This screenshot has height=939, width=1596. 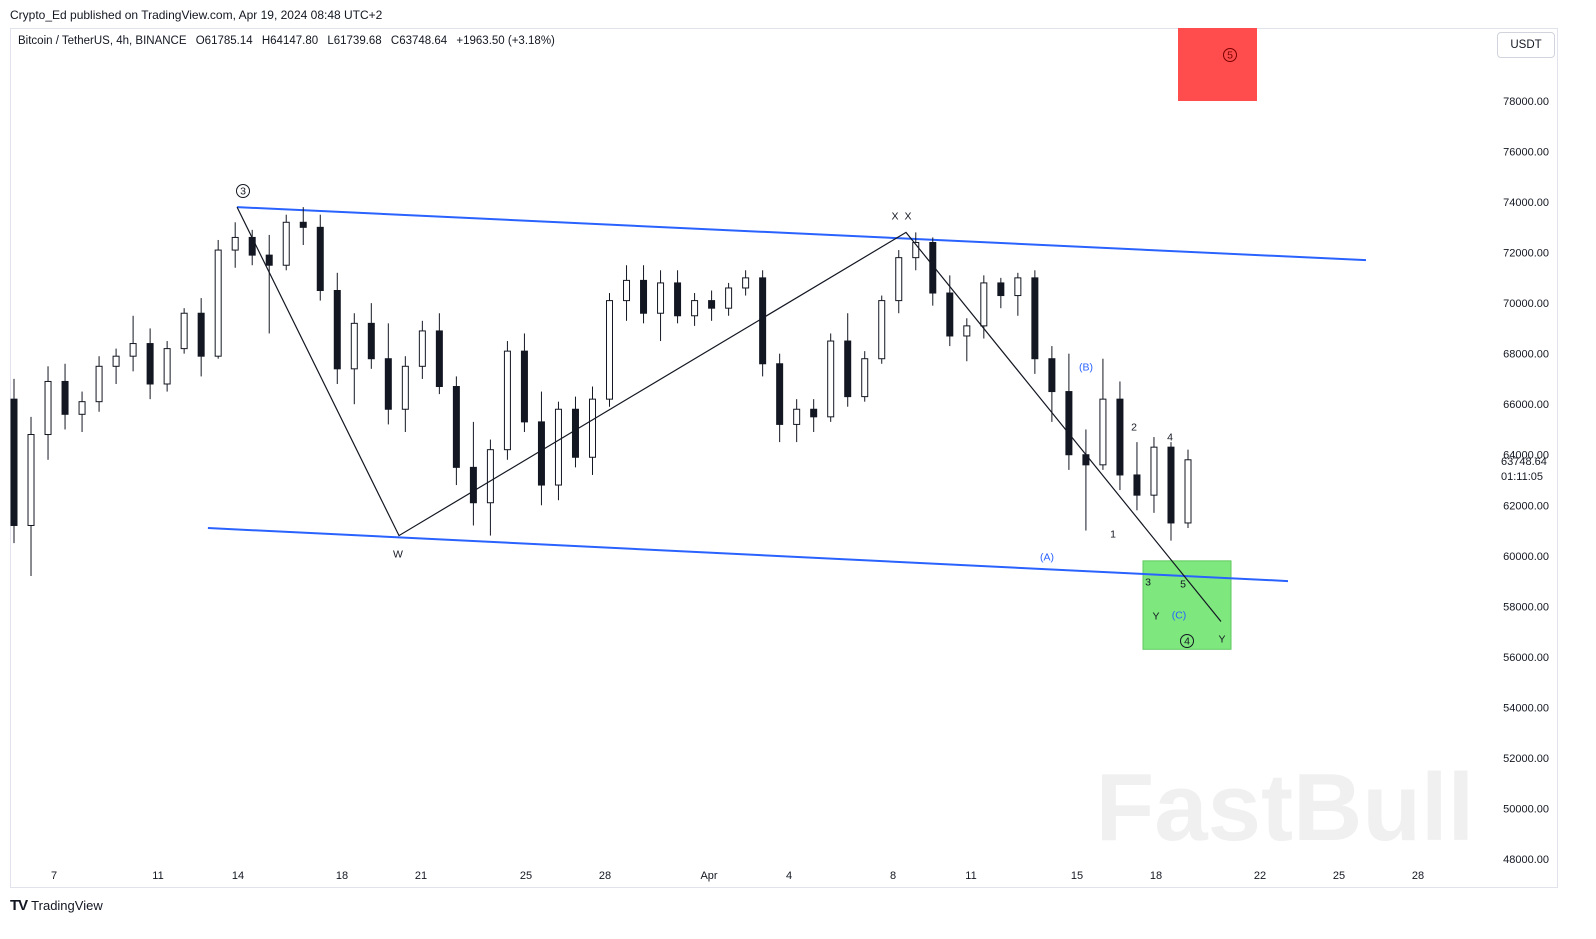 I want to click on y-tick-label: 48000.00, so click(x=1526, y=860).